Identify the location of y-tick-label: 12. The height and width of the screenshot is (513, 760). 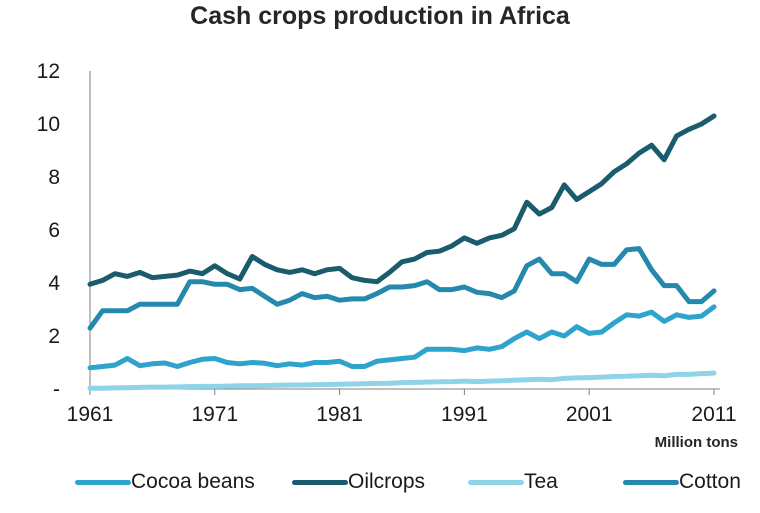
(48, 71).